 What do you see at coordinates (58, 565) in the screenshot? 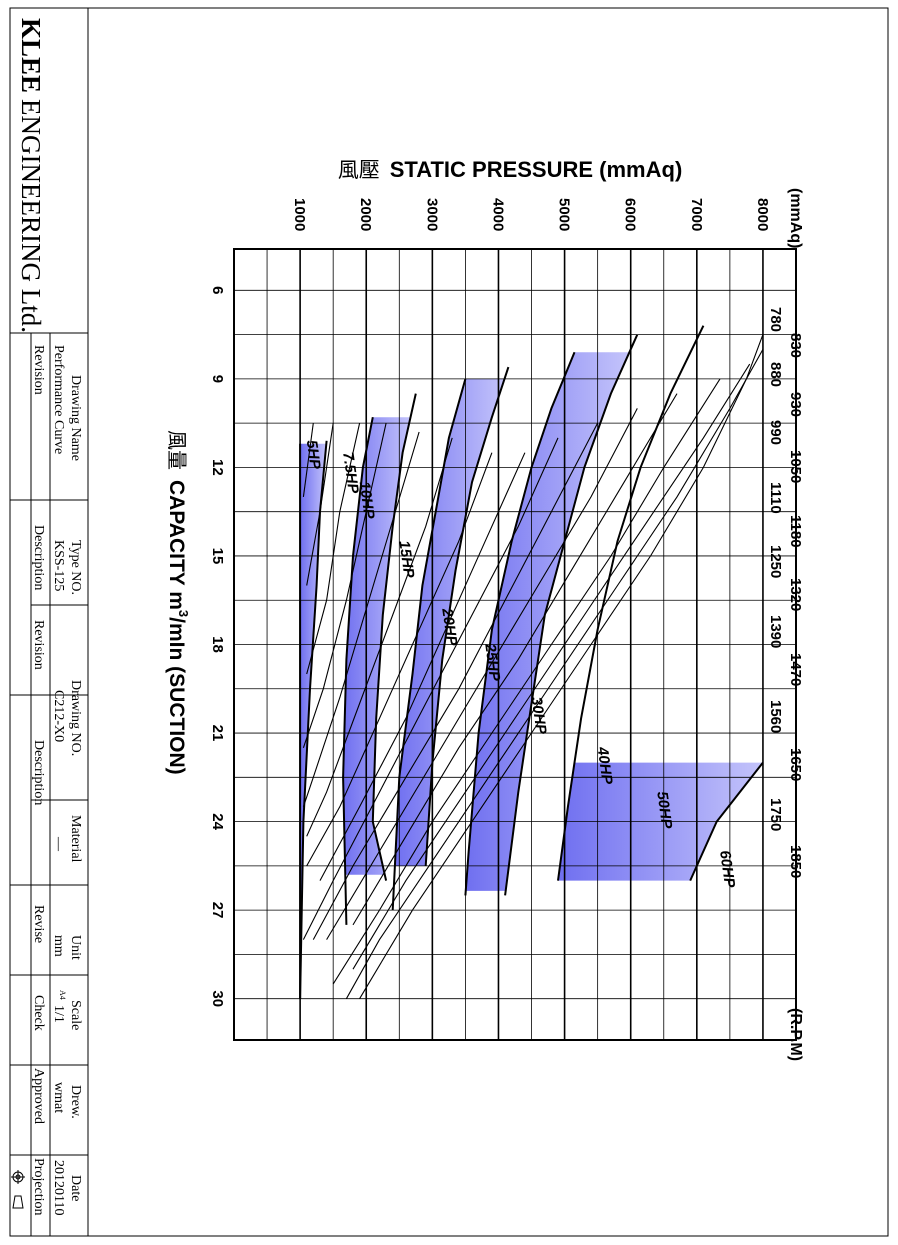
I see `type-no-value: KSS-125` at bounding box center [58, 565].